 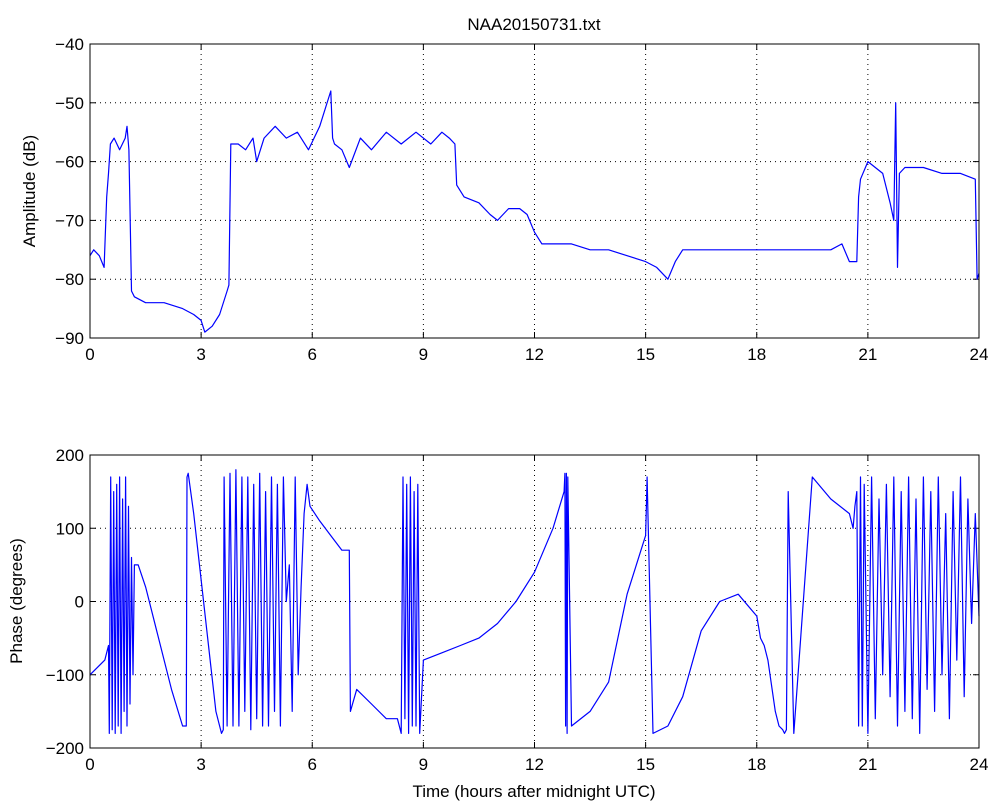 I want to click on y-tick-label: −90, so click(x=69, y=338).